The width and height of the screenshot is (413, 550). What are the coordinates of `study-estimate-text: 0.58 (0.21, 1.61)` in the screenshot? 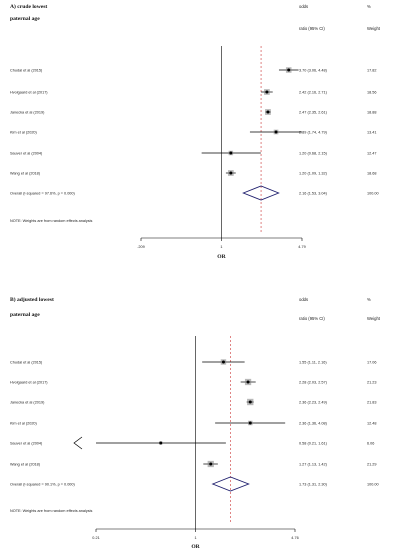 It's located at (313, 444).